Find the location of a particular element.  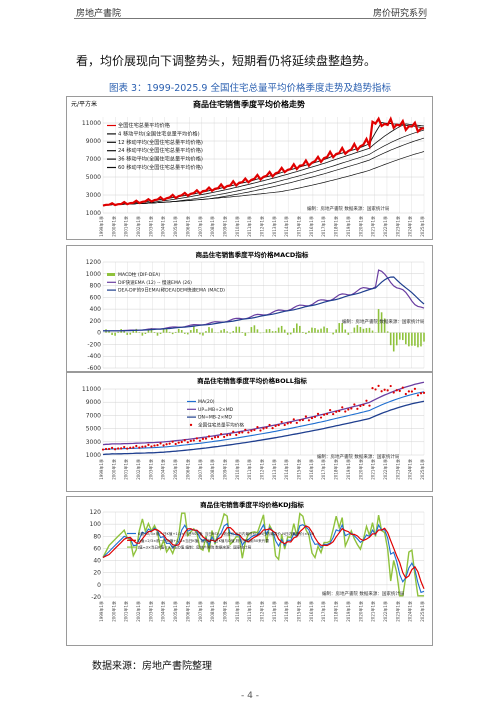

y-tick-label: -200 is located at coordinates (94, 344).